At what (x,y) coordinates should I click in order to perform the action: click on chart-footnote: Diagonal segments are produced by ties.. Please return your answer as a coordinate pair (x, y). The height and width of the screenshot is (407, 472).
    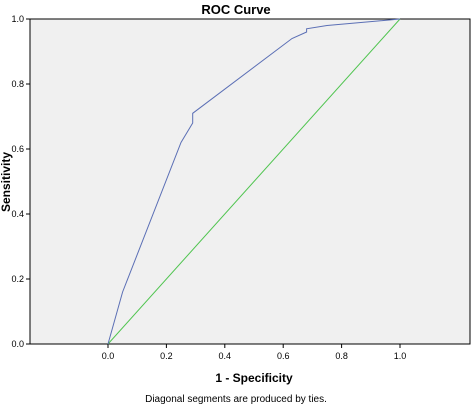
    Looking at the image, I should click on (236, 399).